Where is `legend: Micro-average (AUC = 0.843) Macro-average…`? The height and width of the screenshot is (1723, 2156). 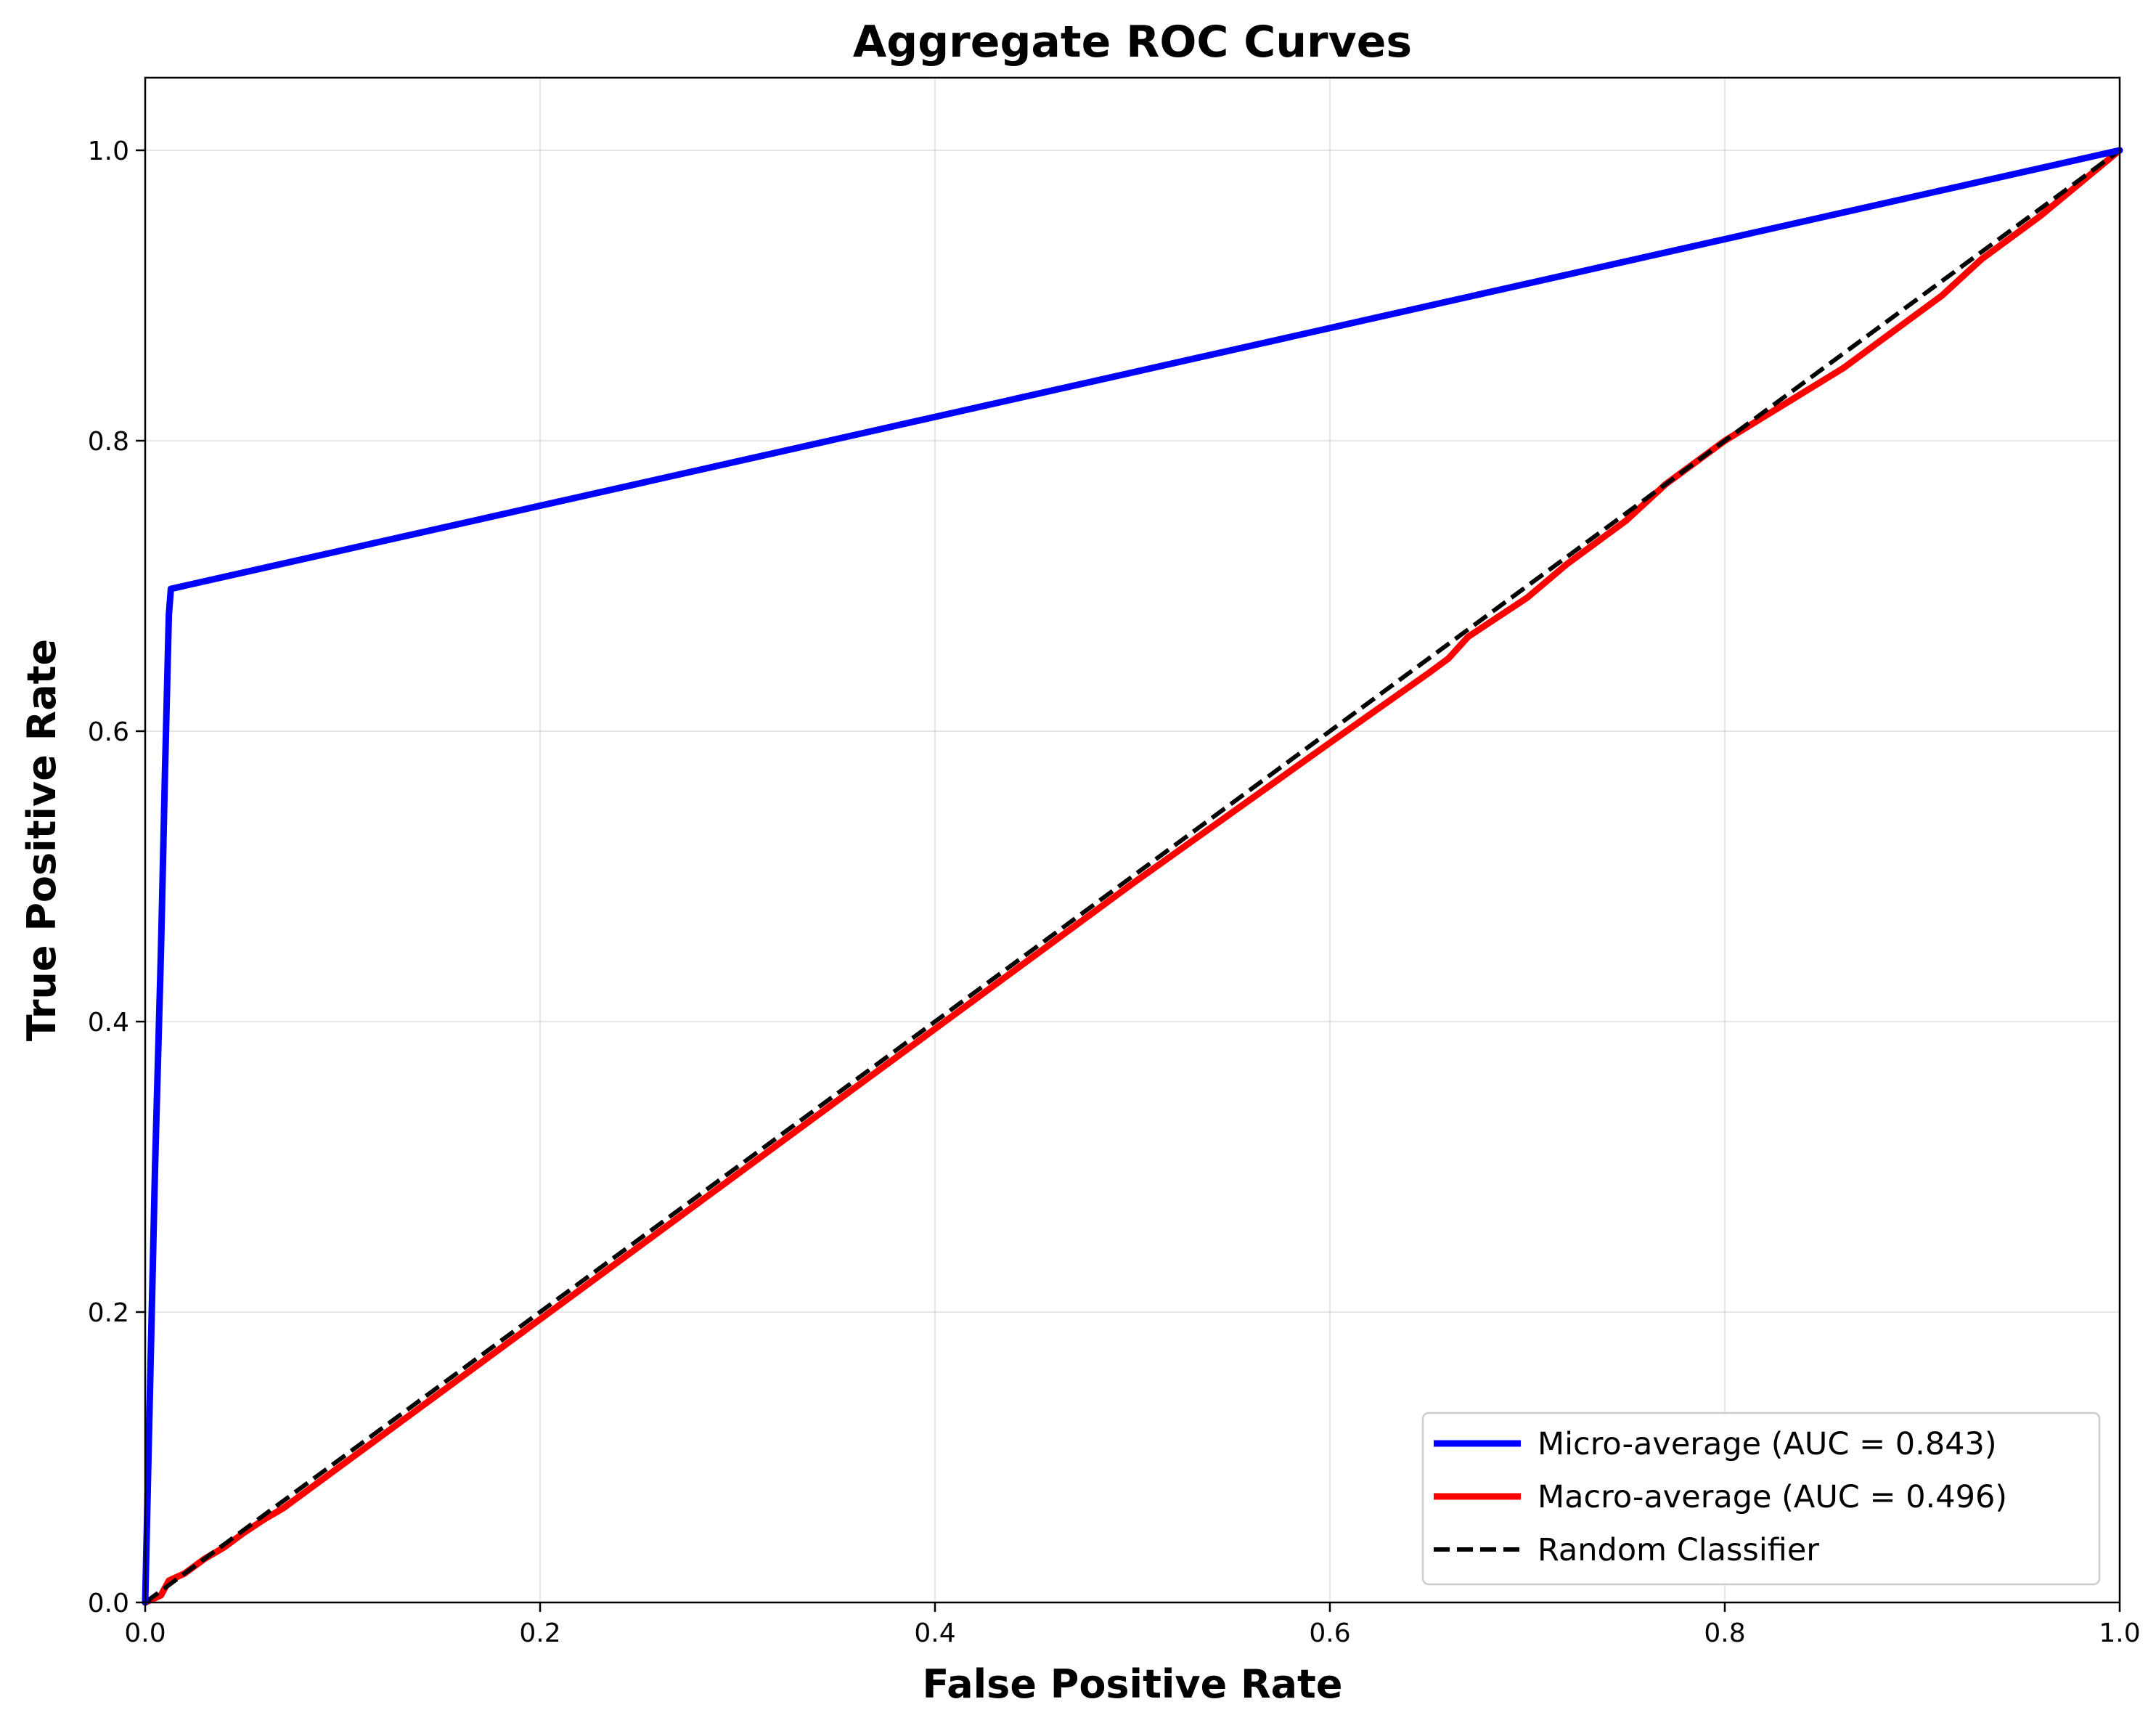 legend: Micro-average (AUC = 0.843) Macro-average… is located at coordinates (1761, 1499).